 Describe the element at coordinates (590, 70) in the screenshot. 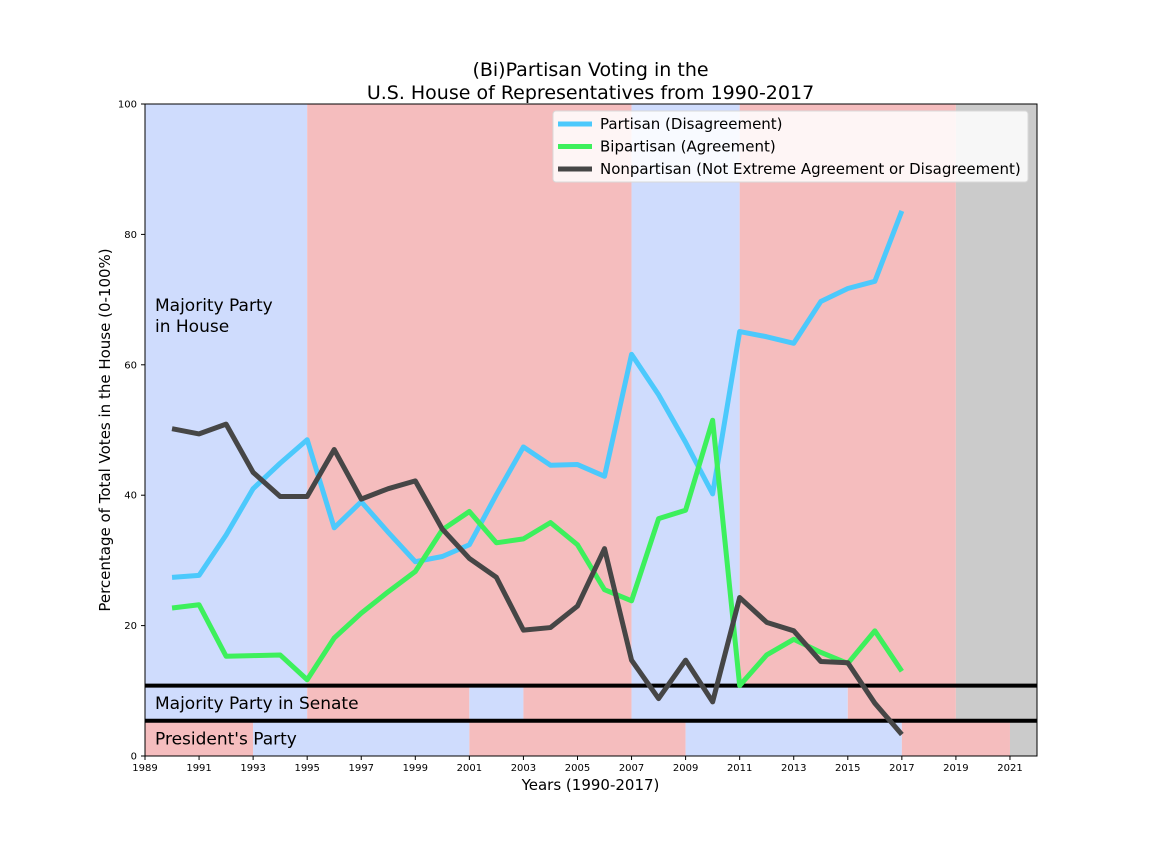

I see `chart-title-line-1: (Bi)Partisan Voting in the` at that location.